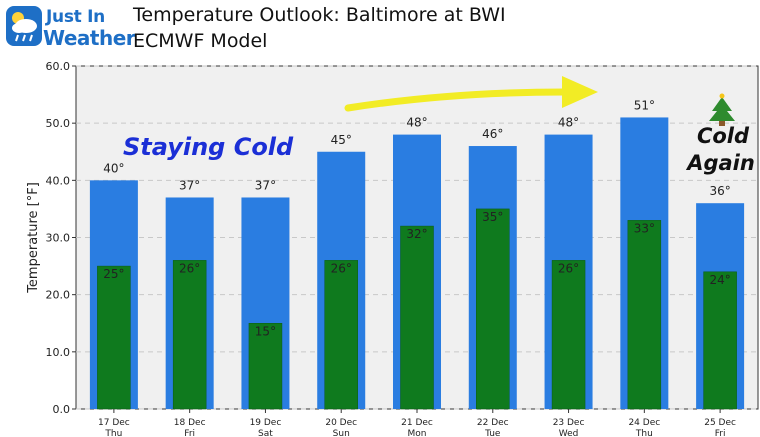  I want to click on y-tick-label: 60.0, so click(58, 66).